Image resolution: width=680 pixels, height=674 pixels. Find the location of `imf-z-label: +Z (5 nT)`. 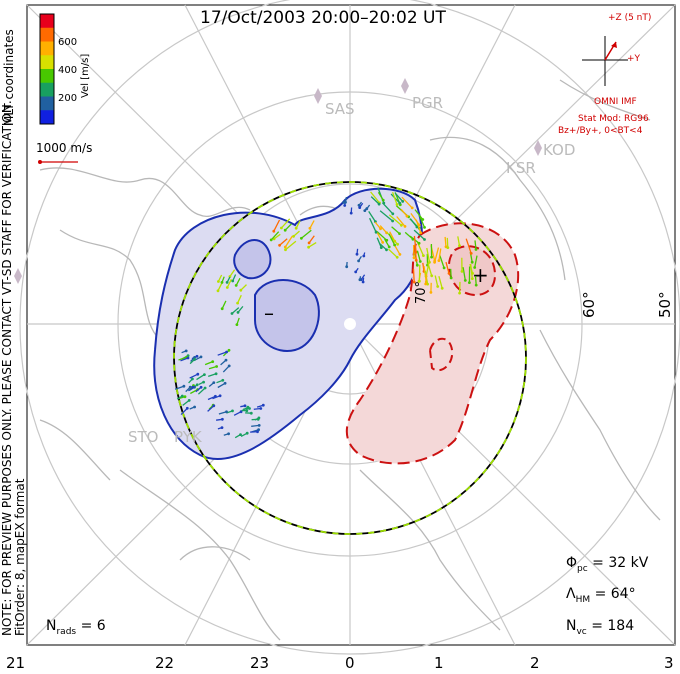

imf-z-label: +Z (5 nT) is located at coordinates (630, 18).